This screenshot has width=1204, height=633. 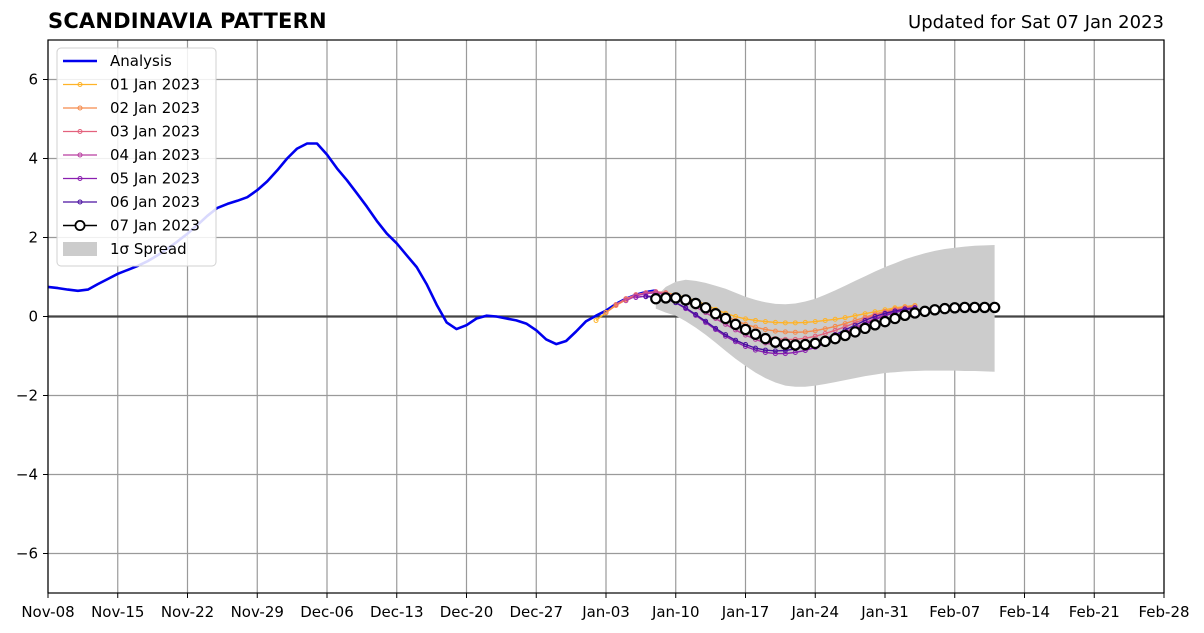 I want to click on spread-band, so click(x=825, y=316).